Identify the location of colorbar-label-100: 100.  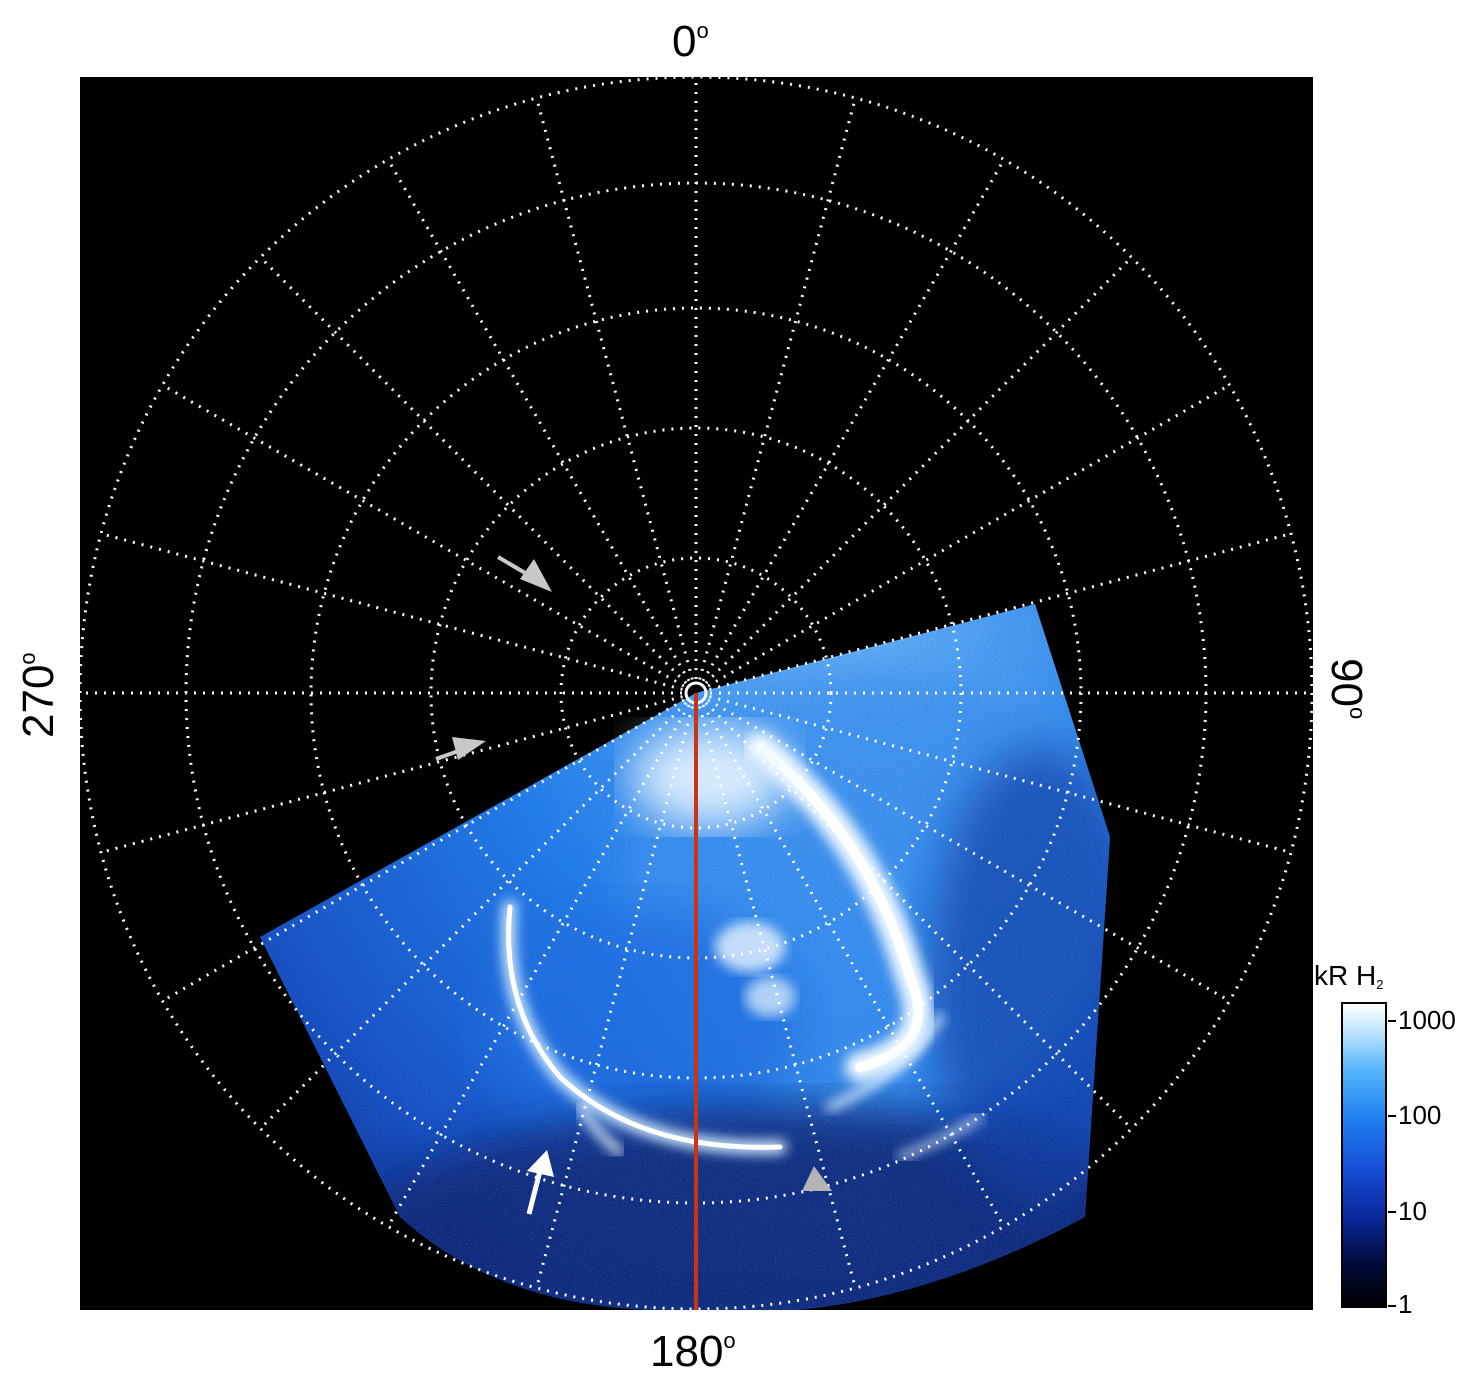
(1420, 1115).